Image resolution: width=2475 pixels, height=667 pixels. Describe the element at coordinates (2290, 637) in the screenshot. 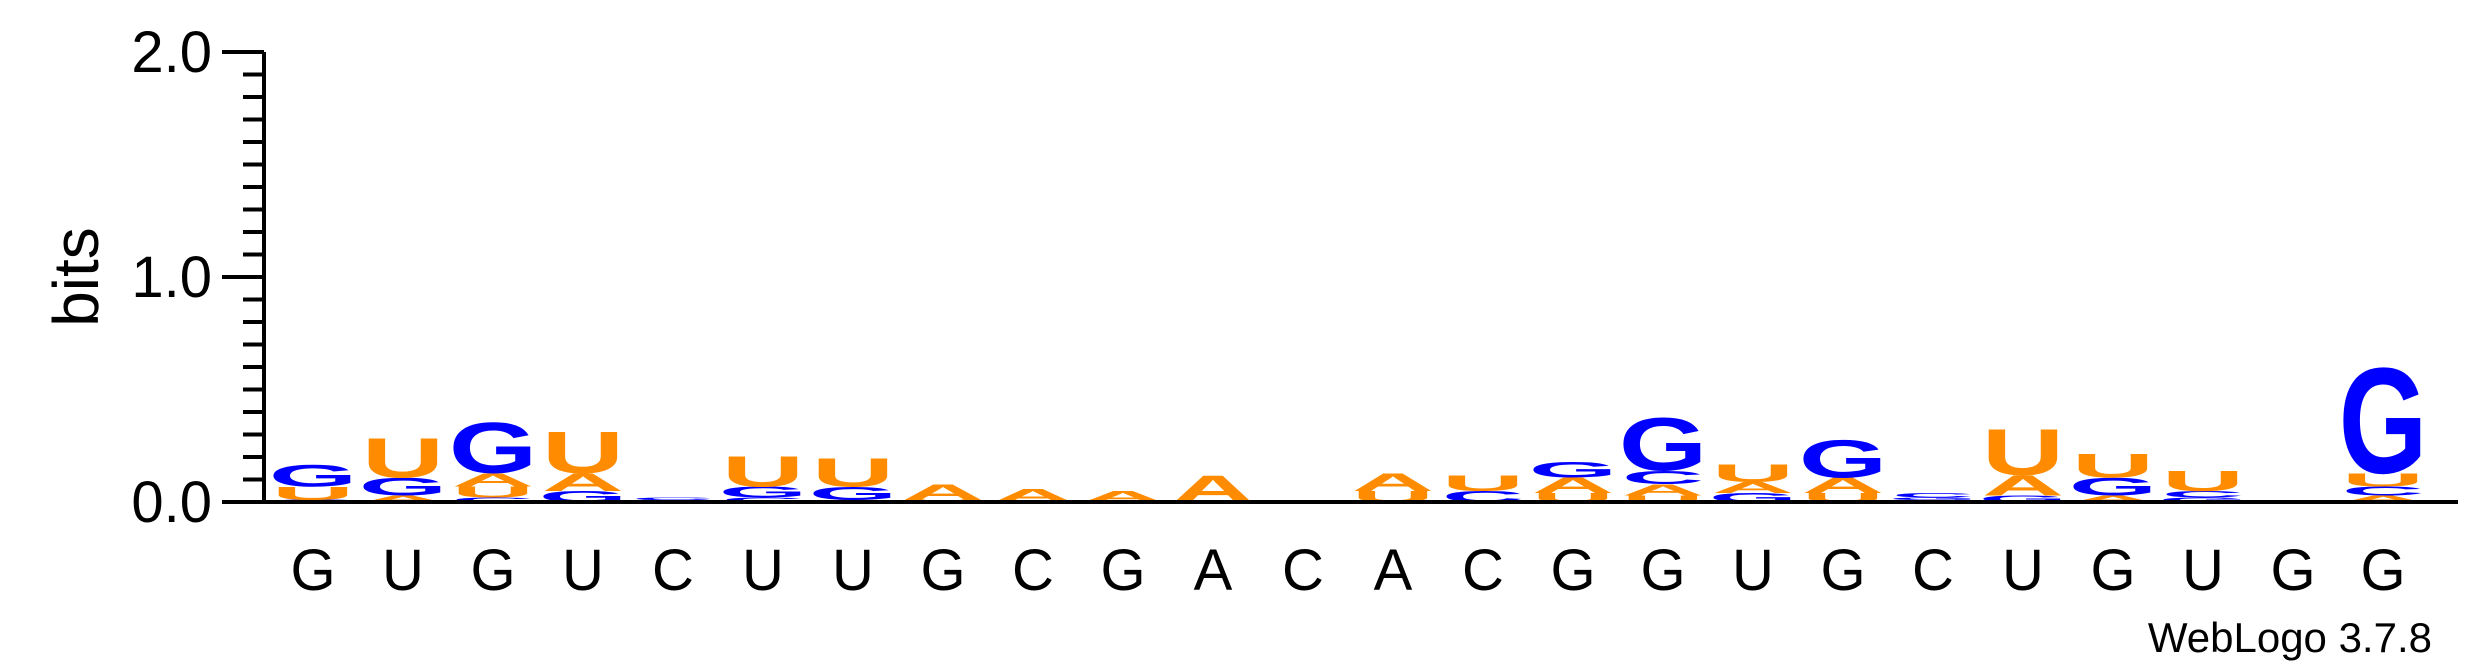

I see `weblogo-credit: WebLogo 3.7.8` at that location.